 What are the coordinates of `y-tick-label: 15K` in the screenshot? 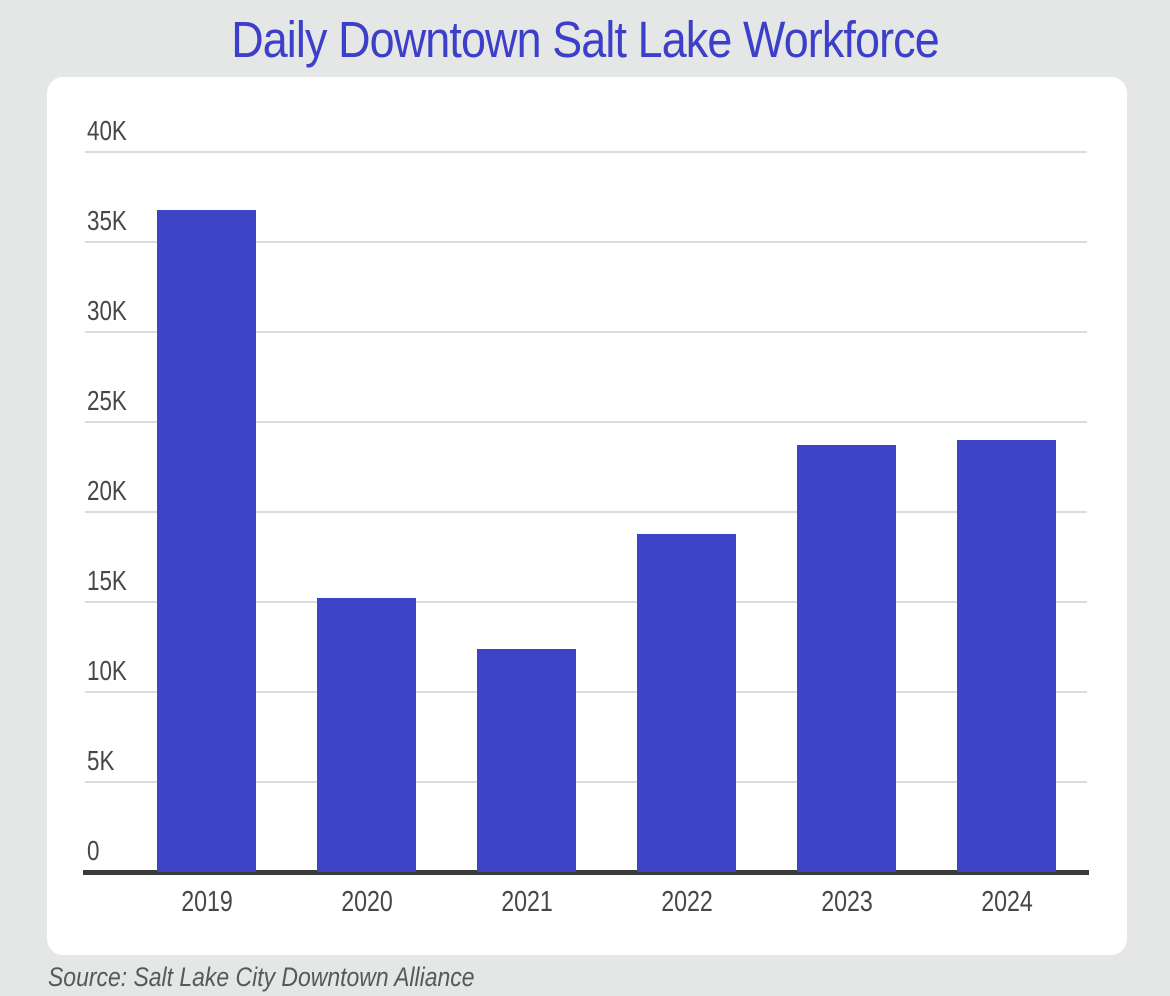 It's located at (107, 580).